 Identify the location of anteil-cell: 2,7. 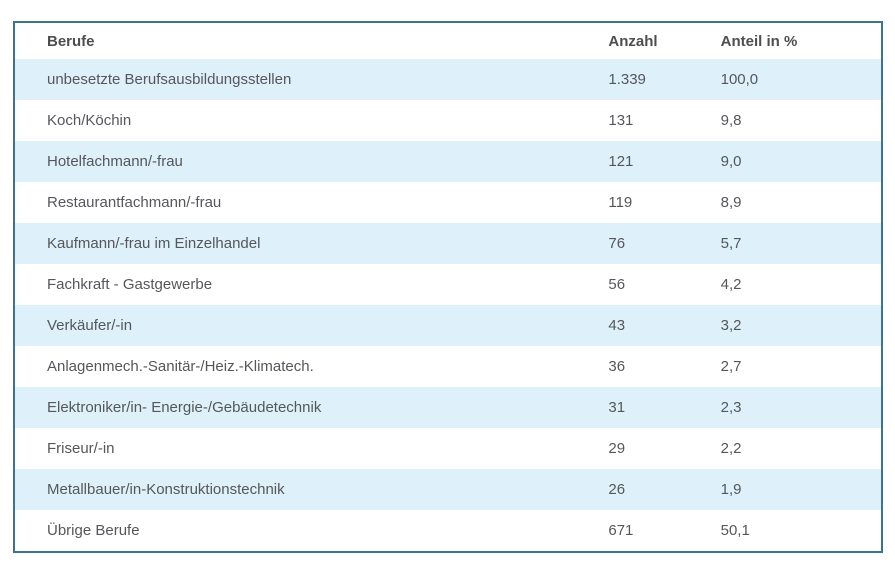
(731, 366).